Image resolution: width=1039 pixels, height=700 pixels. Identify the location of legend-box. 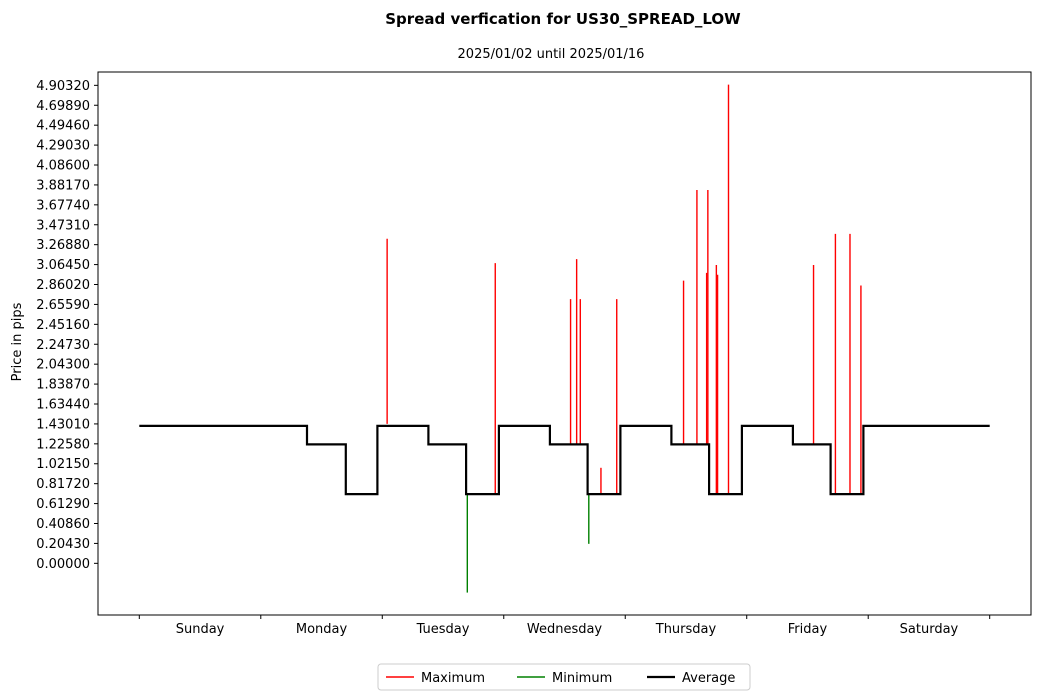
(564, 677).